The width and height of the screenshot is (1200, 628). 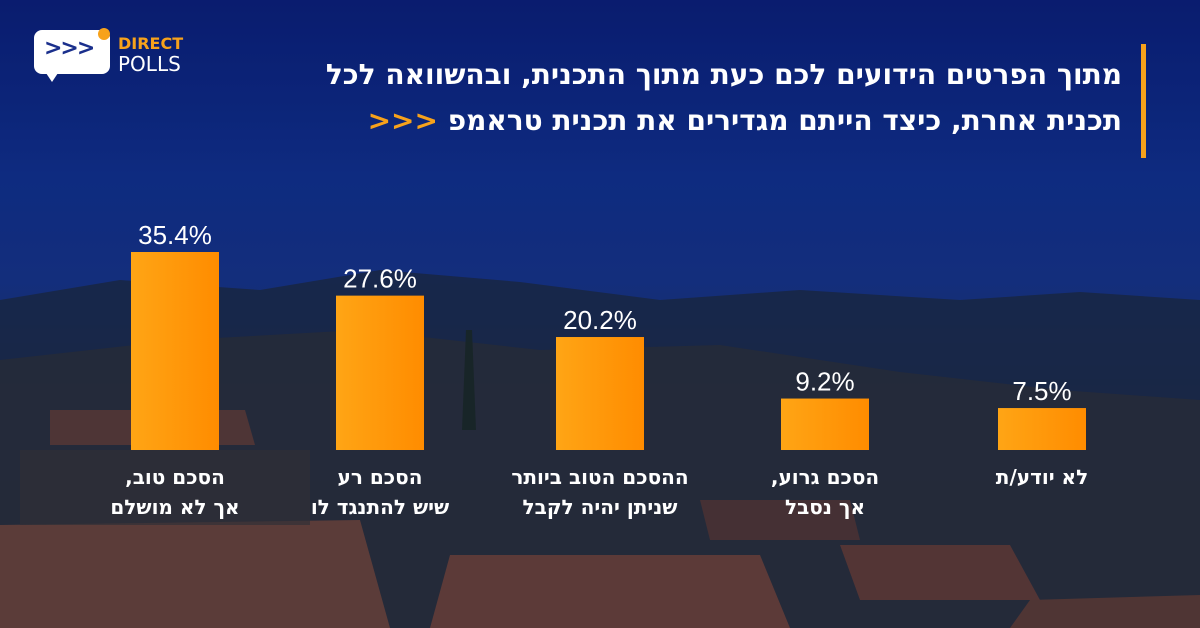 What do you see at coordinates (600, 320) in the screenshot?
I see `value-label-3: 20.2%` at bounding box center [600, 320].